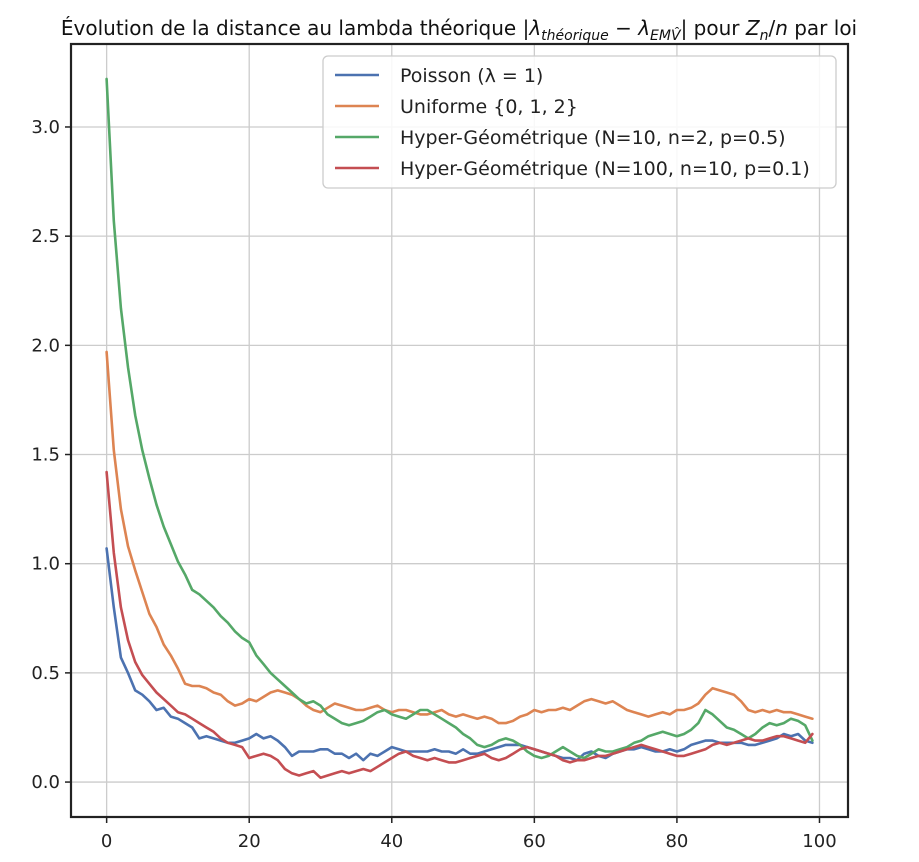 This screenshot has height=862, width=919. I want to click on legend-label: Poisson (λ = 1), so click(471, 76).